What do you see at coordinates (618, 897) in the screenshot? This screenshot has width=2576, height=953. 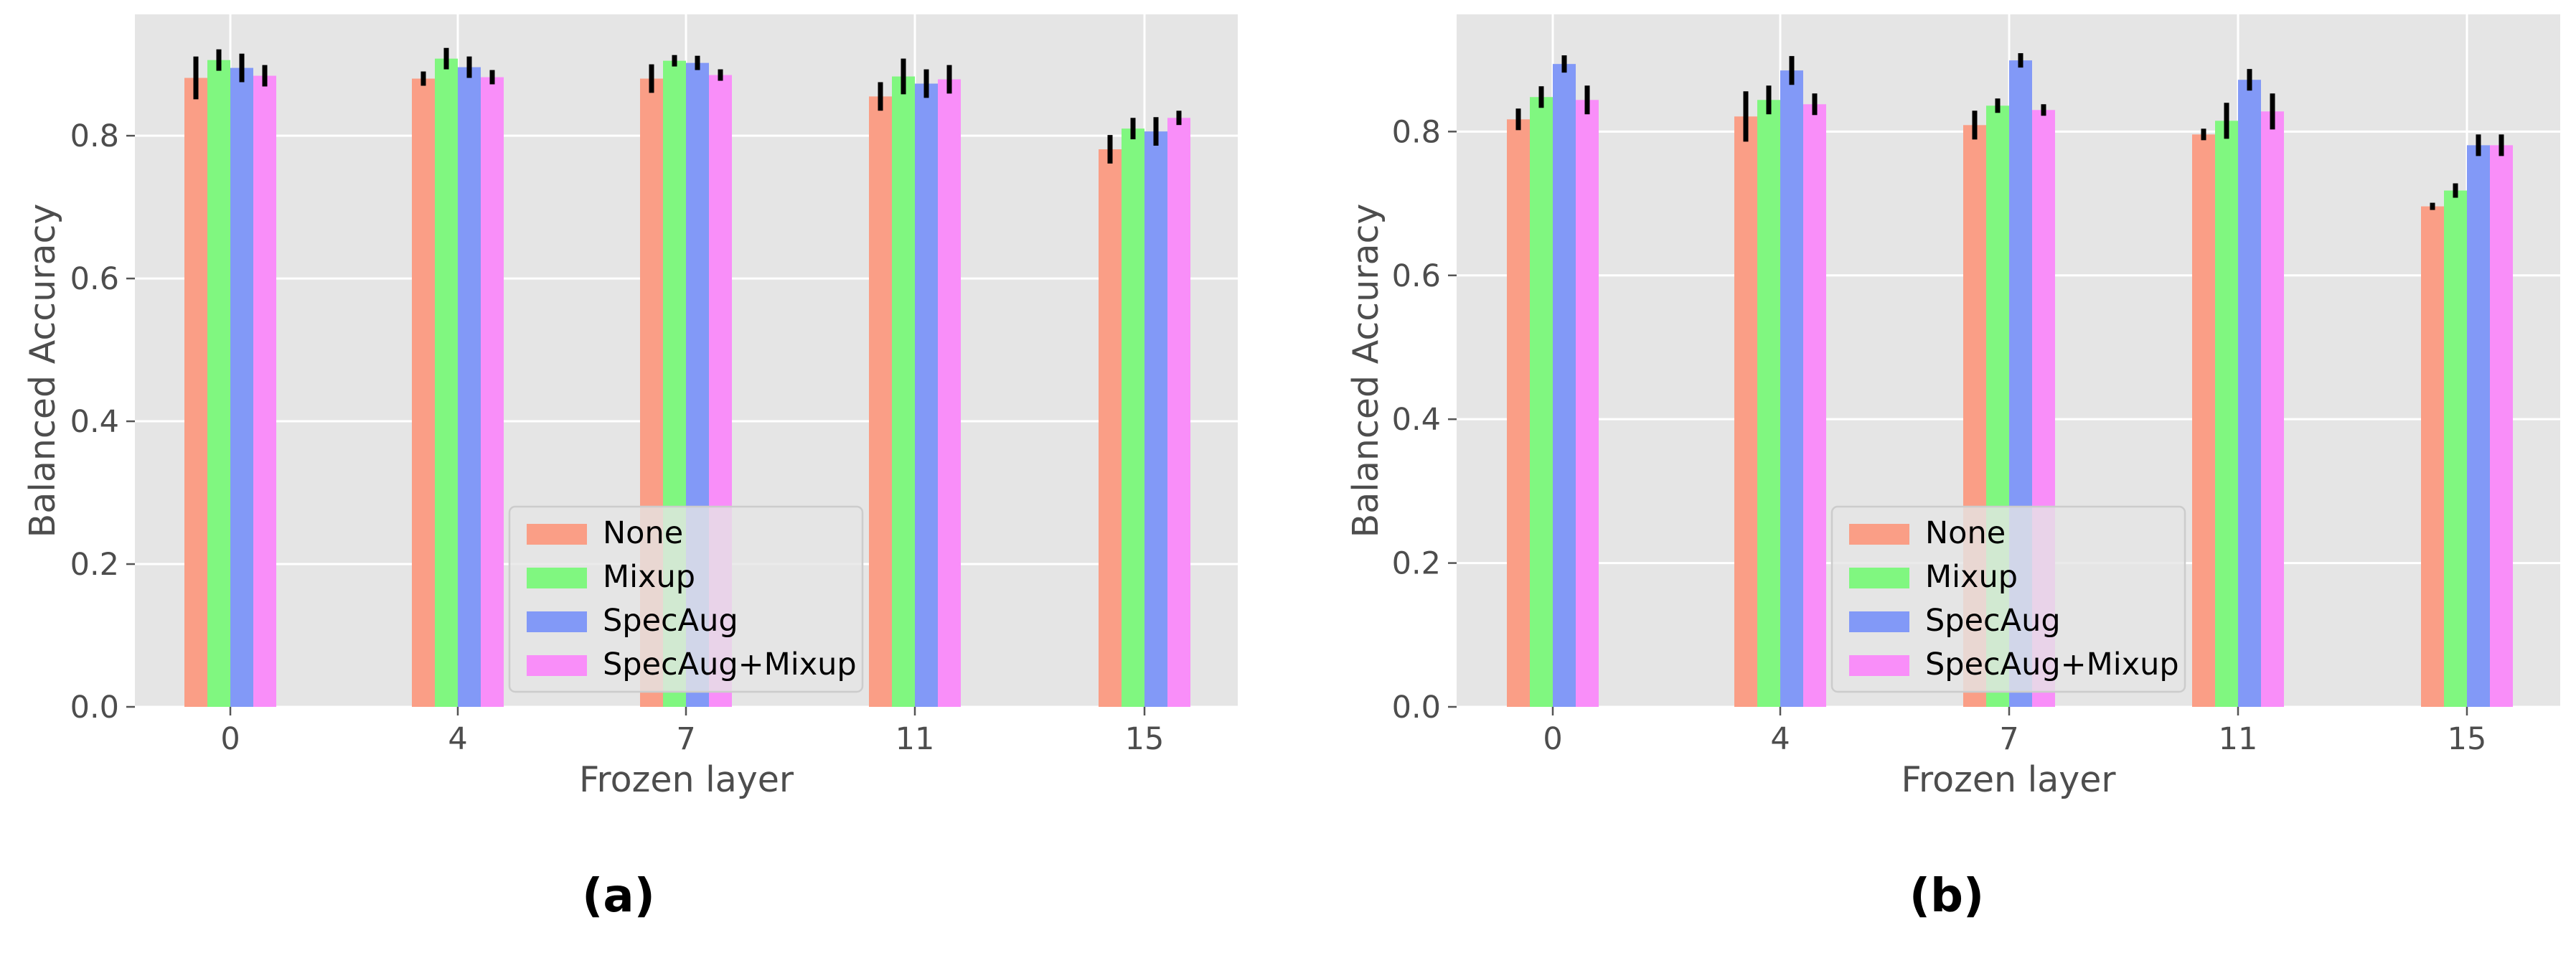 I see `panel-label: (a)` at bounding box center [618, 897].